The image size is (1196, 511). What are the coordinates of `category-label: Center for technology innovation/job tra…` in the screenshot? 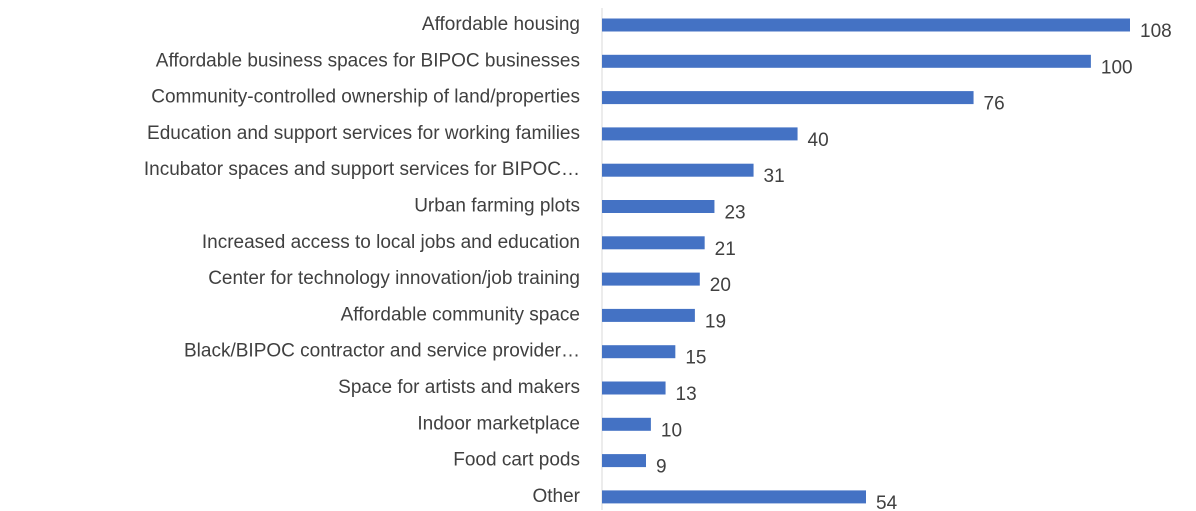 It's located at (394, 278).